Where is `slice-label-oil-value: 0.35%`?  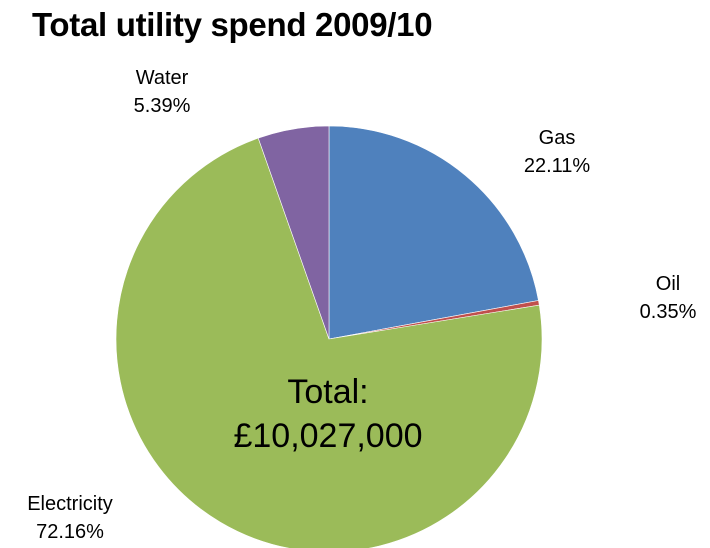 slice-label-oil-value: 0.35% is located at coordinates (668, 312).